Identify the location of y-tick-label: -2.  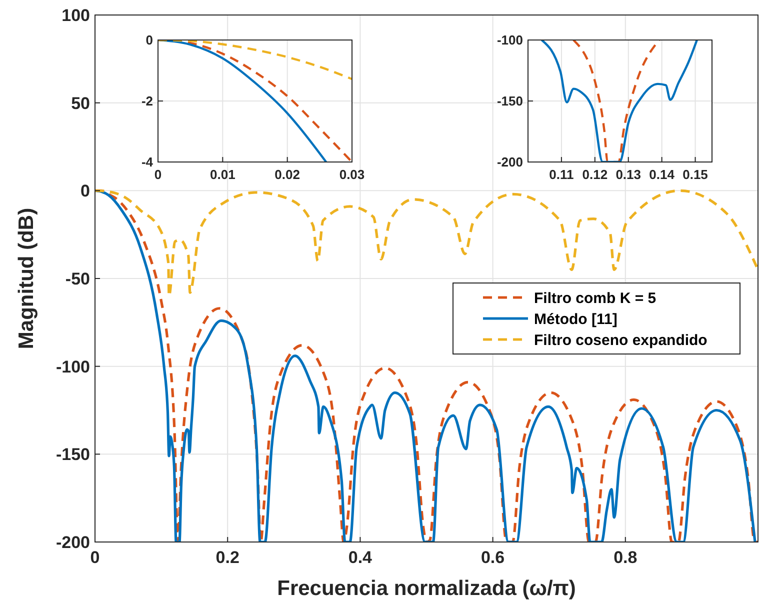
(147, 101).